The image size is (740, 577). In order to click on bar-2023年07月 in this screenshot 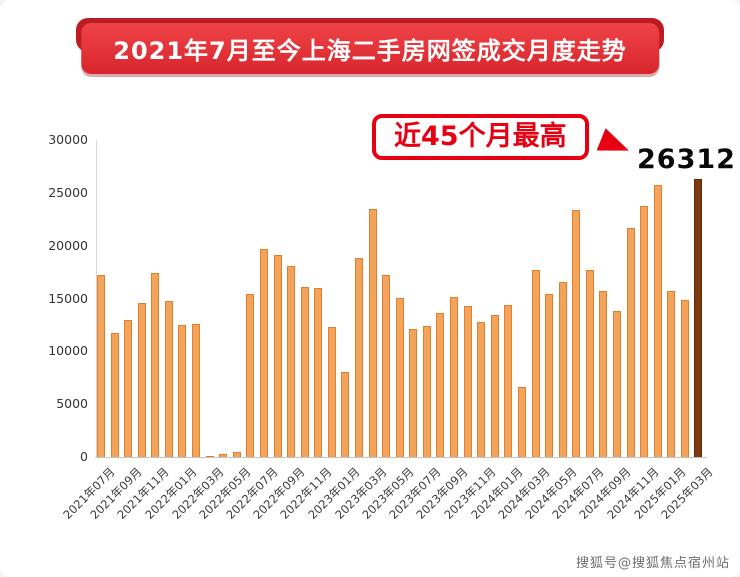, I will do `click(426, 391)`.